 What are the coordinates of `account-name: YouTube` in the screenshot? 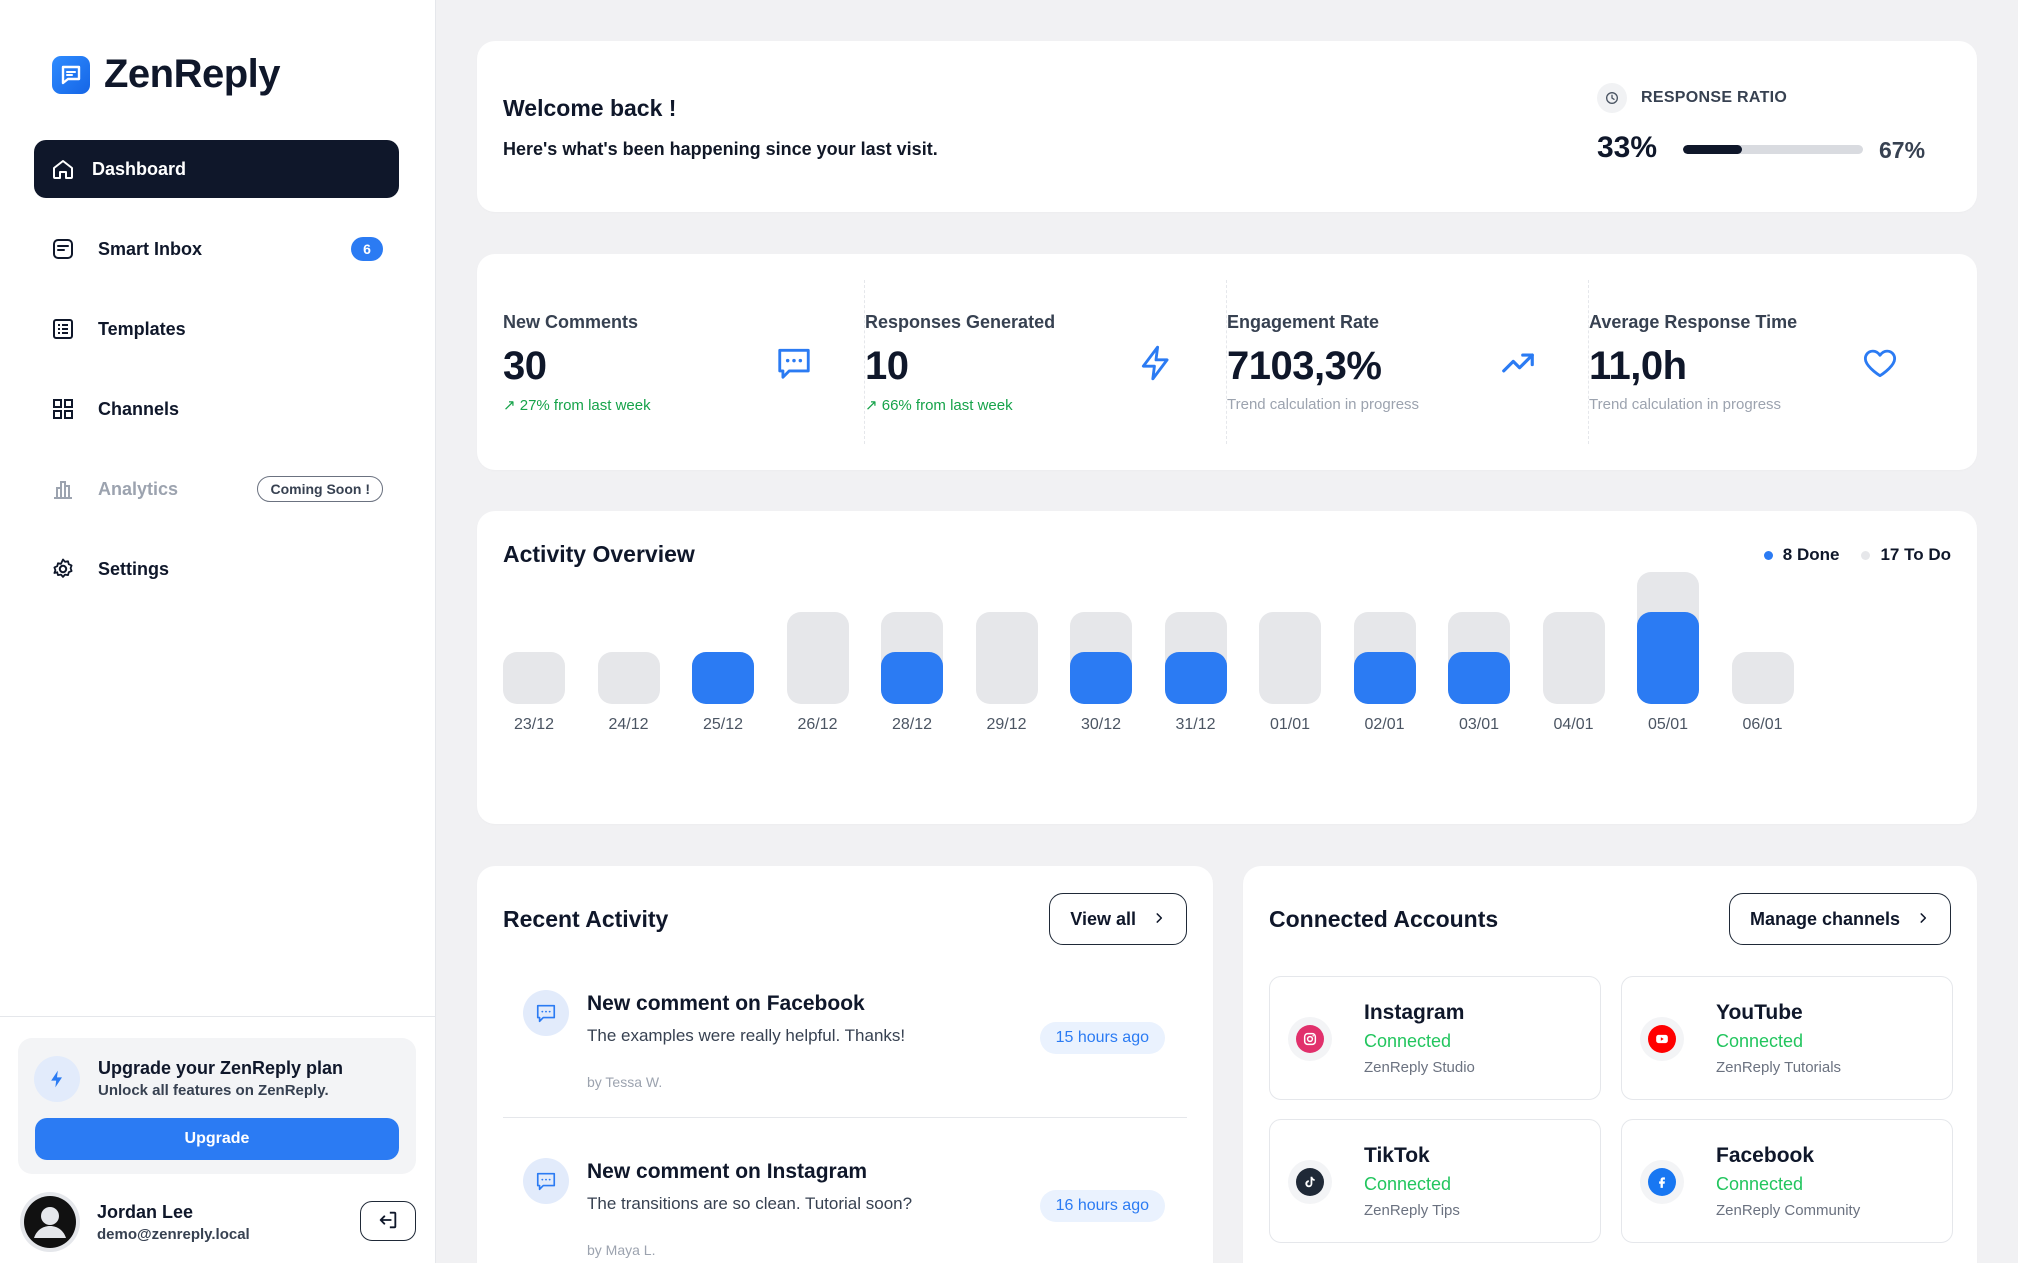 It's located at (1759, 1012).